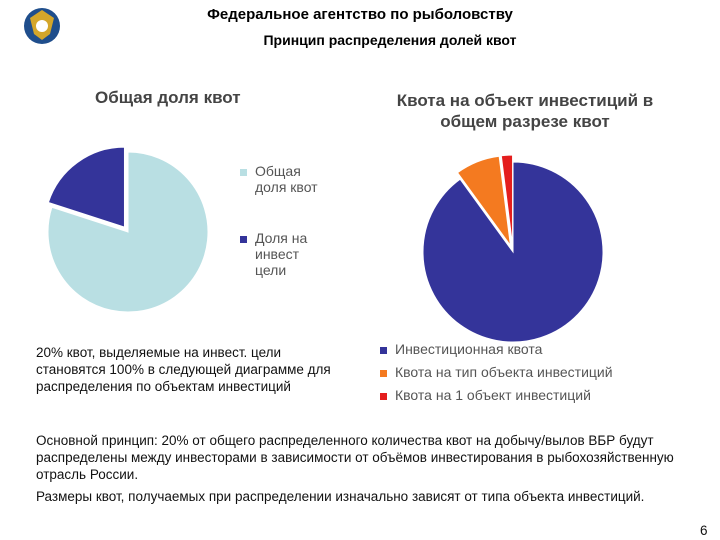 The image size is (720, 540). I want to click on legend-label: Квота на 1 объект инвестиций, so click(493, 395).